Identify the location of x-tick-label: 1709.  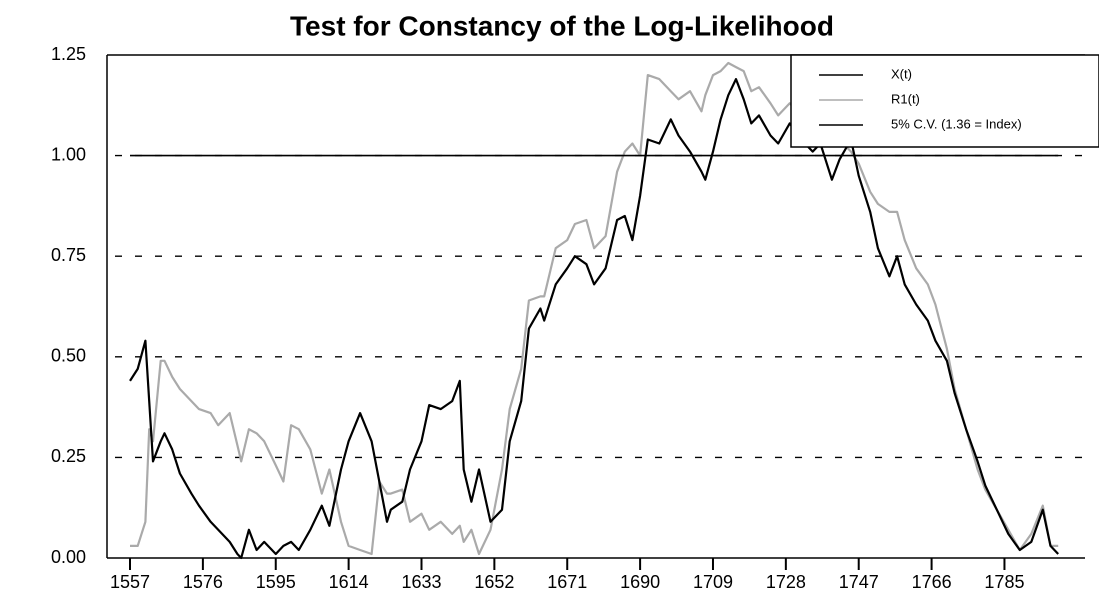
(713, 582).